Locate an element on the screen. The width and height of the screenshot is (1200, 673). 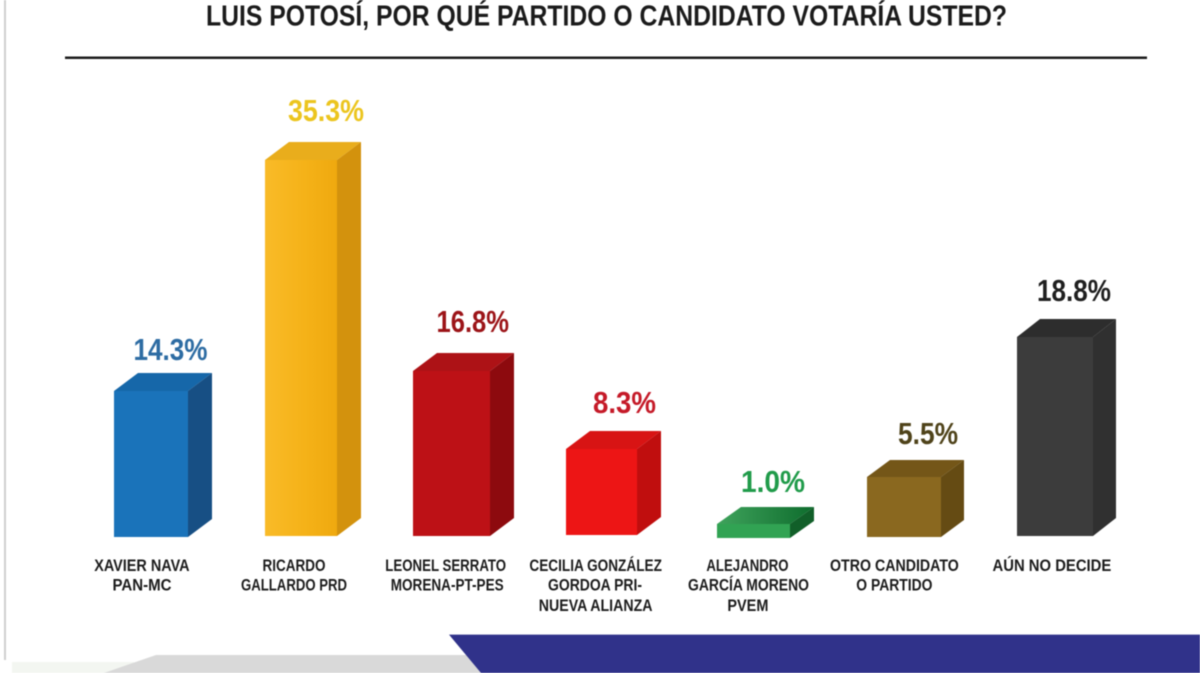
svg-text: 8.3% is located at coordinates (624, 402).